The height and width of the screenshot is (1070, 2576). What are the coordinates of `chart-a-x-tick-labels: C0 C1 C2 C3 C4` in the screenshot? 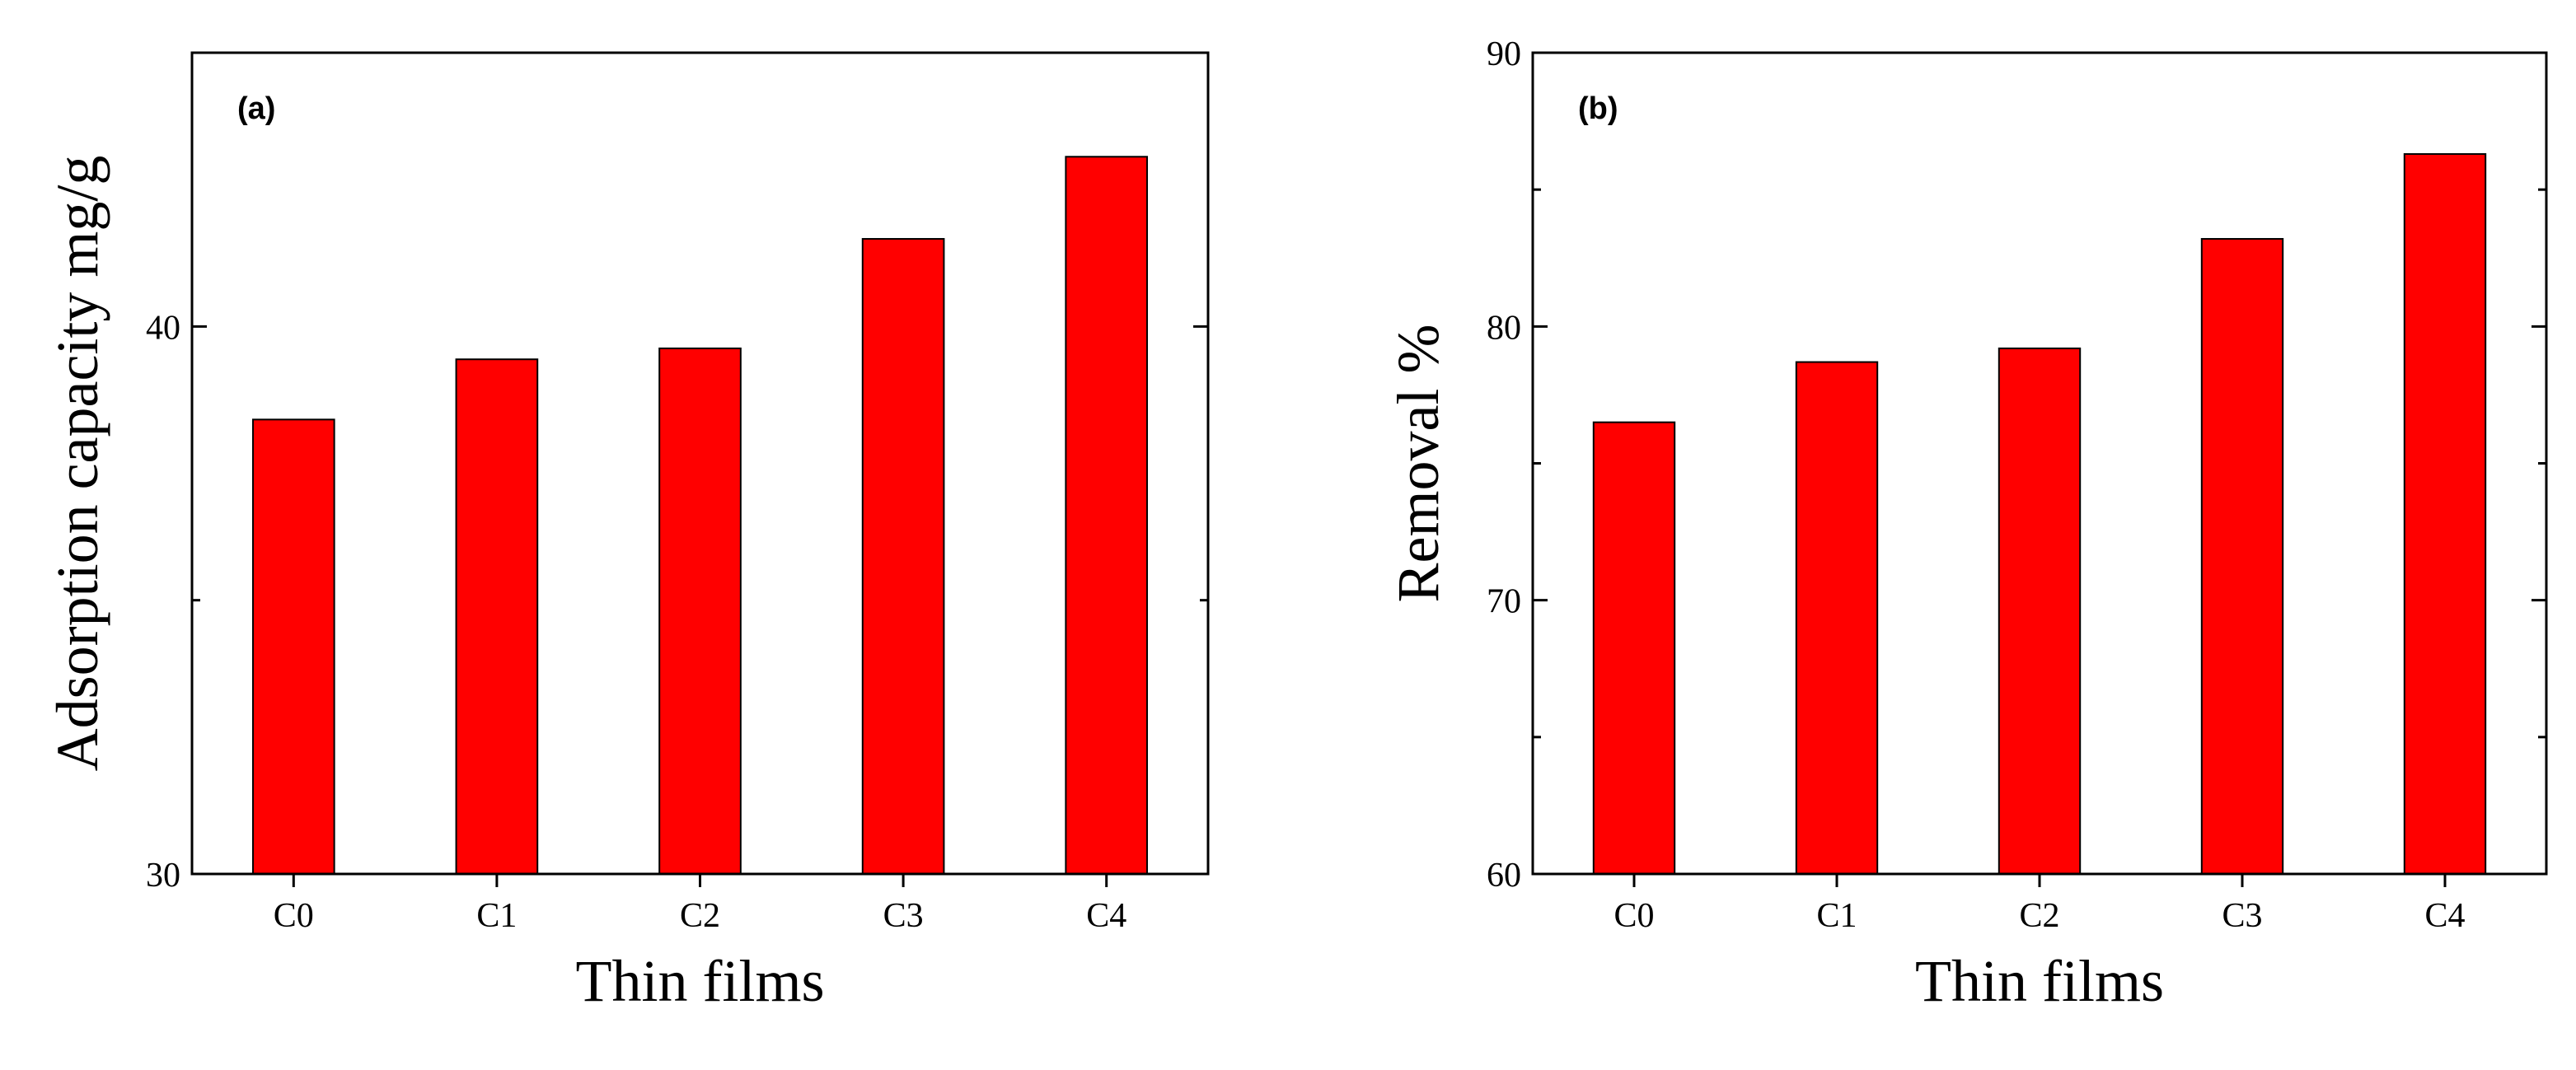 It's located at (700, 916).